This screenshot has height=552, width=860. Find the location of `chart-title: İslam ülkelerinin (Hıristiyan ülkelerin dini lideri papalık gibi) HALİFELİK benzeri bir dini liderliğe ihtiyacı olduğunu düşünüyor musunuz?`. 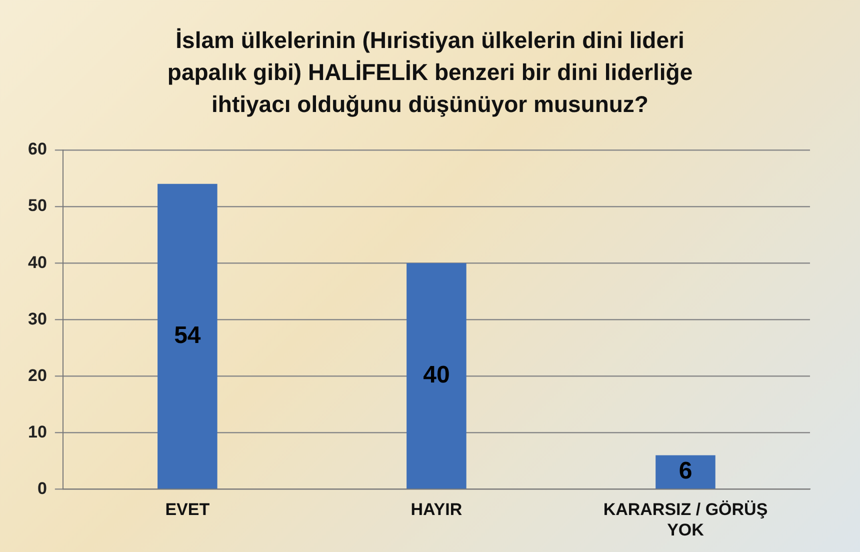

chart-title: İslam ülkelerinin (Hıristiyan ülkelerin dini lideri papalık gibi) HALİFELİK benzeri bir dini liderliğe ihtiyacı olduğunu düşünüyor musunuz? is located at coordinates (430, 72).